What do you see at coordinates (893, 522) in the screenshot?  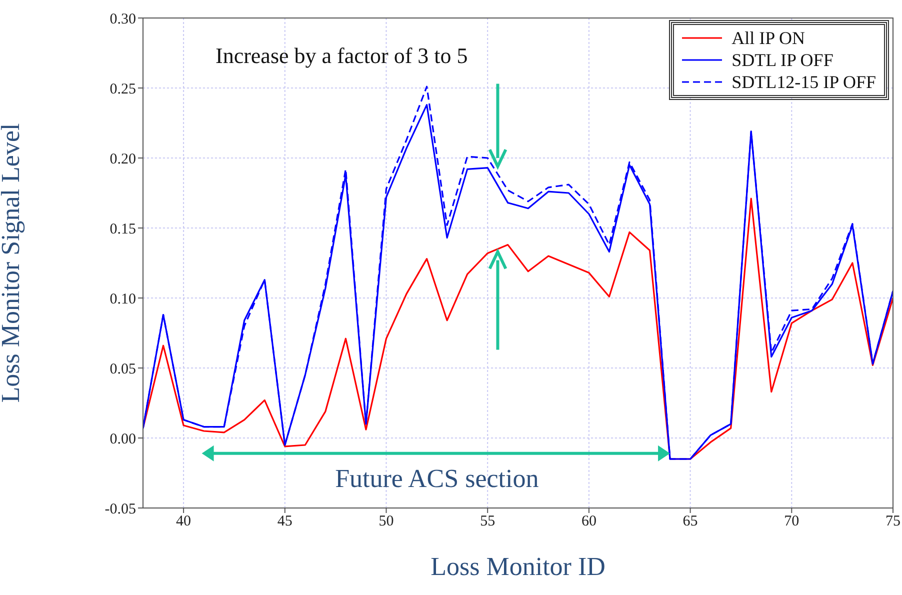 I see `x-tick-label: 75` at bounding box center [893, 522].